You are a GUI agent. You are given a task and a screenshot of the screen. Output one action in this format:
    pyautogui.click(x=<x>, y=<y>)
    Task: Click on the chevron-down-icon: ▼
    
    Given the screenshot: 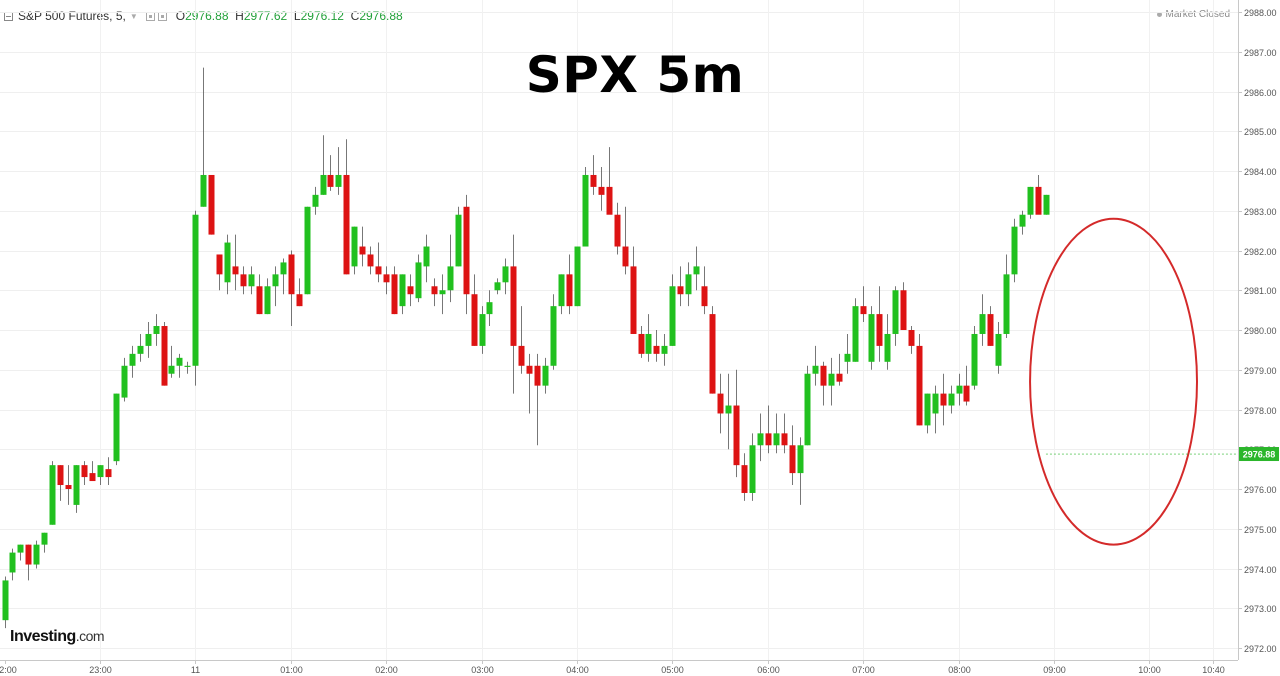 What is the action you would take?
    pyautogui.click(x=133, y=16)
    